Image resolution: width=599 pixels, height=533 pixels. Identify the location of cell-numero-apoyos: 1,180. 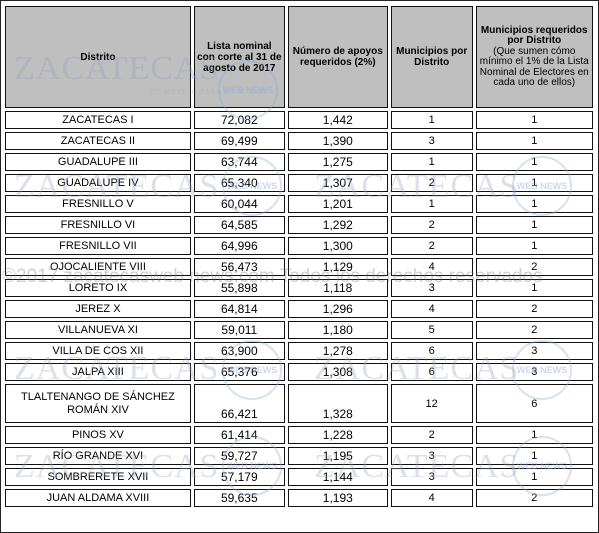
(337, 330).